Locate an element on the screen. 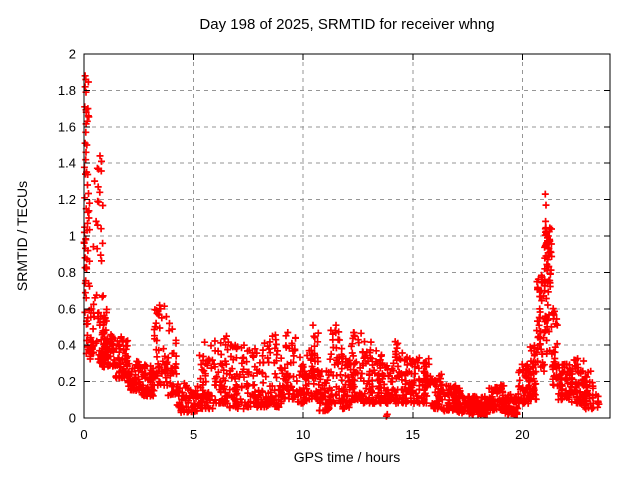  y-tick-label: 0.2 is located at coordinates (67, 381).